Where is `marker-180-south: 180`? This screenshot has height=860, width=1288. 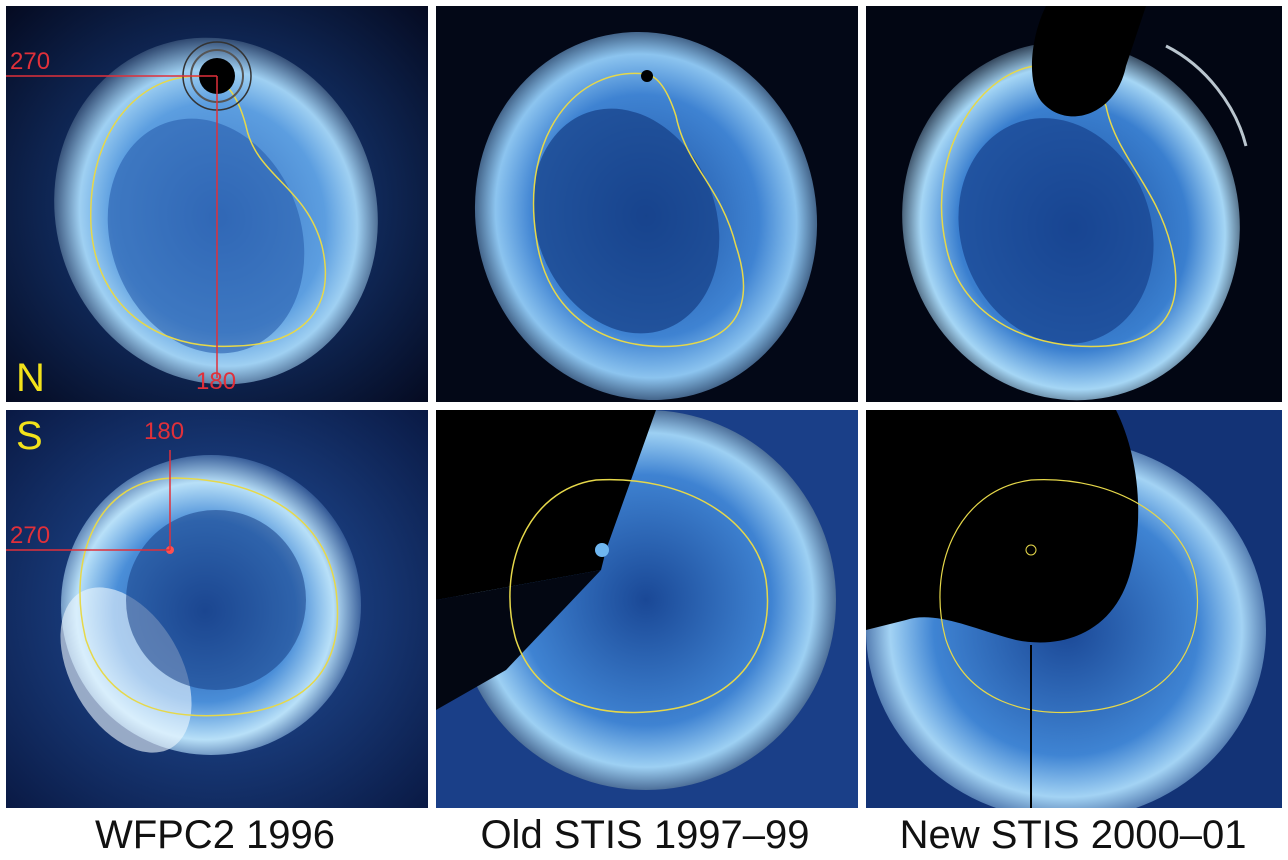 marker-180-south: 180 is located at coordinates (164, 431).